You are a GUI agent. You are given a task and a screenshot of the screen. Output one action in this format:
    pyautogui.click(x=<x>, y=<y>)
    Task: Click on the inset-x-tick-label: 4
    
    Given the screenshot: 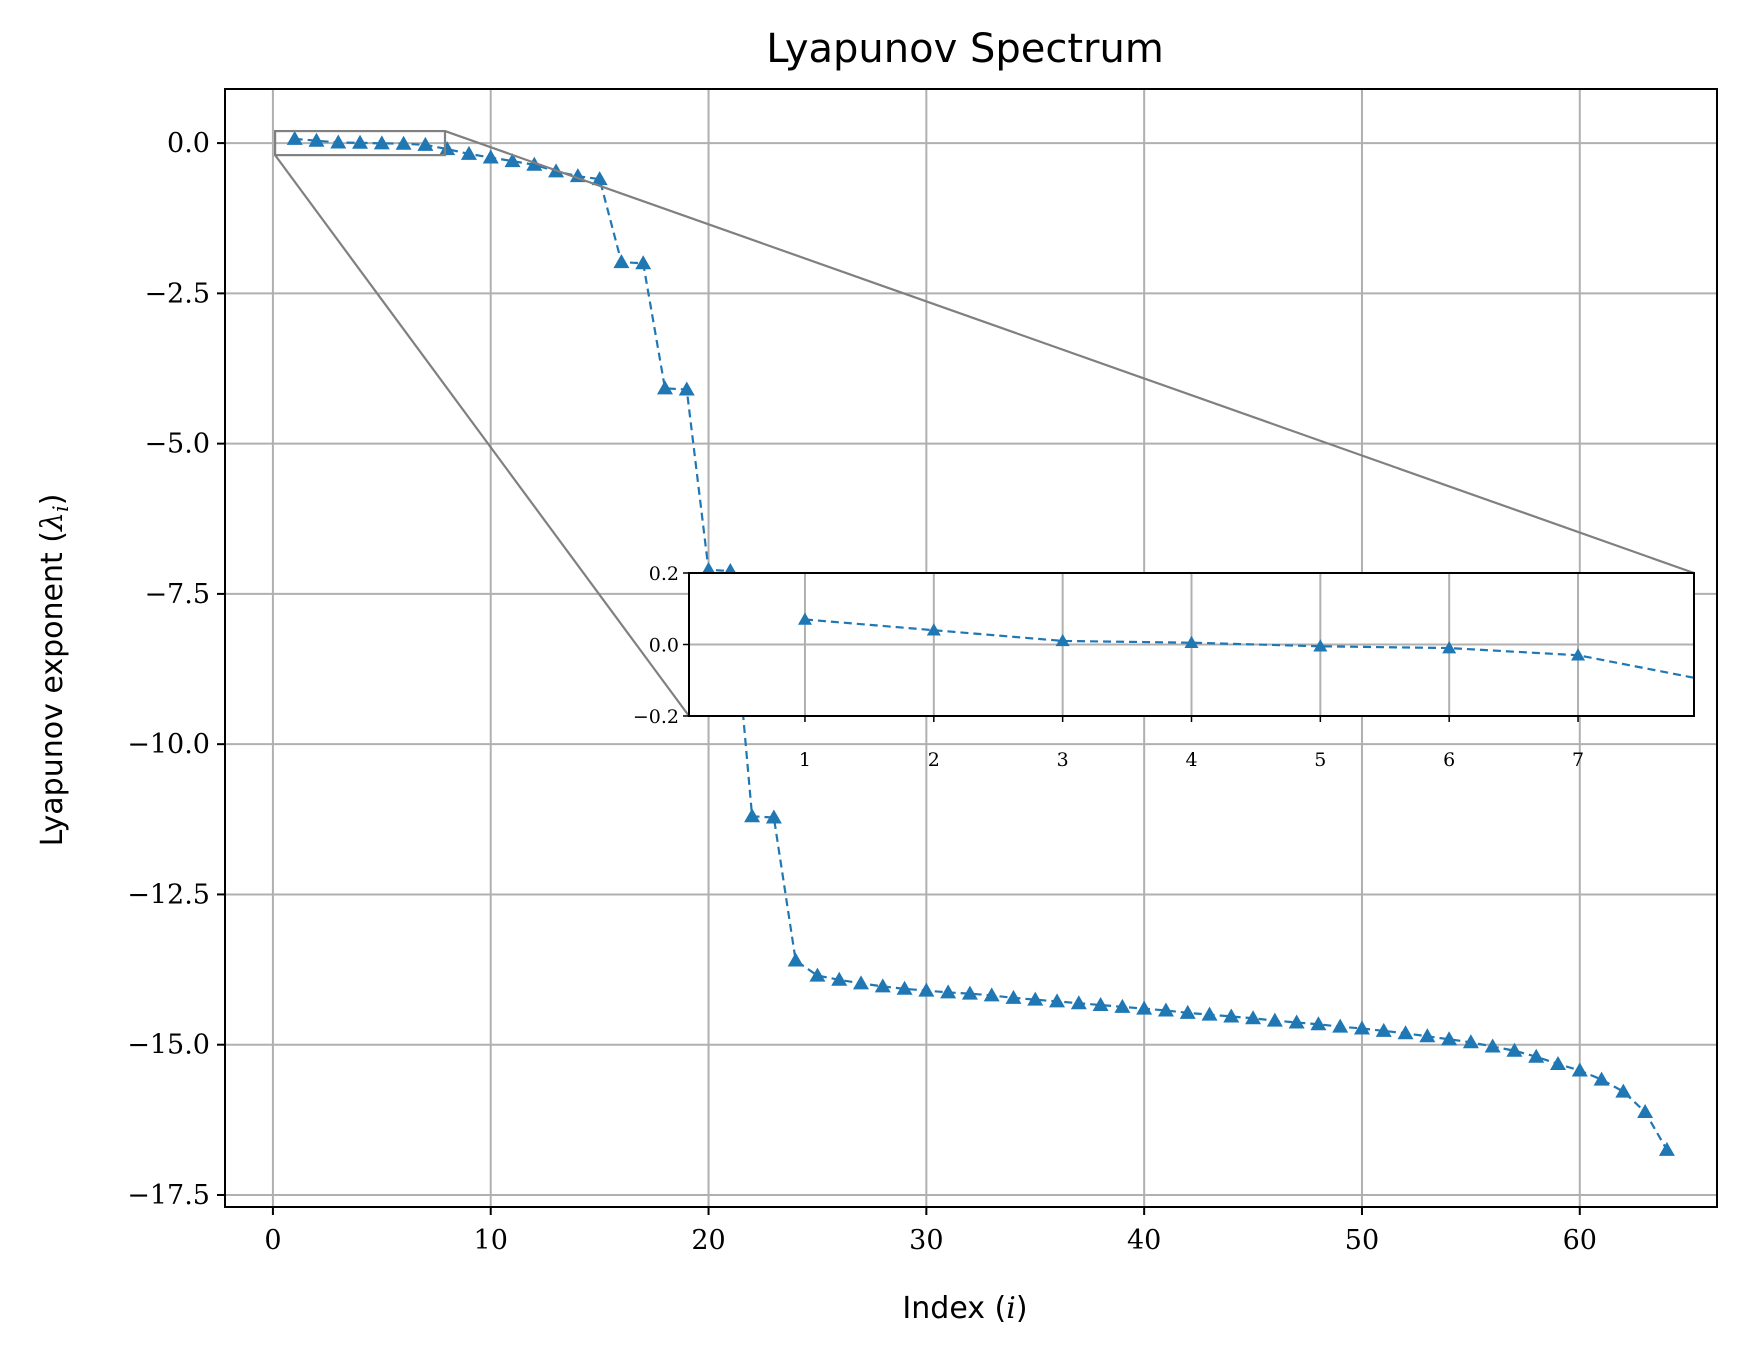 What is the action you would take?
    pyautogui.click(x=1191, y=760)
    